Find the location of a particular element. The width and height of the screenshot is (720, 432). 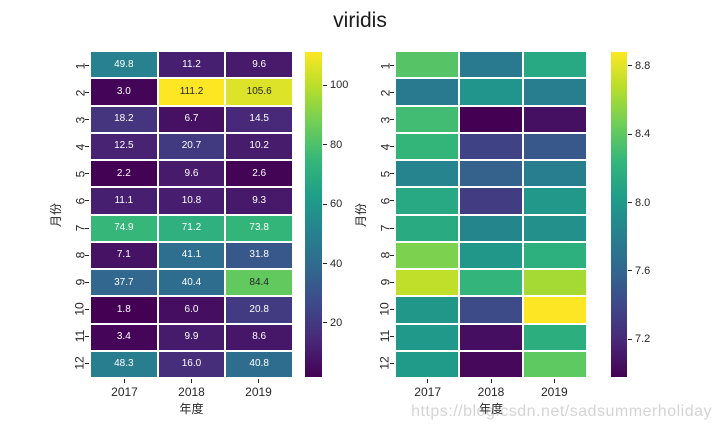

cell-value: 9.9 is located at coordinates (191, 337).